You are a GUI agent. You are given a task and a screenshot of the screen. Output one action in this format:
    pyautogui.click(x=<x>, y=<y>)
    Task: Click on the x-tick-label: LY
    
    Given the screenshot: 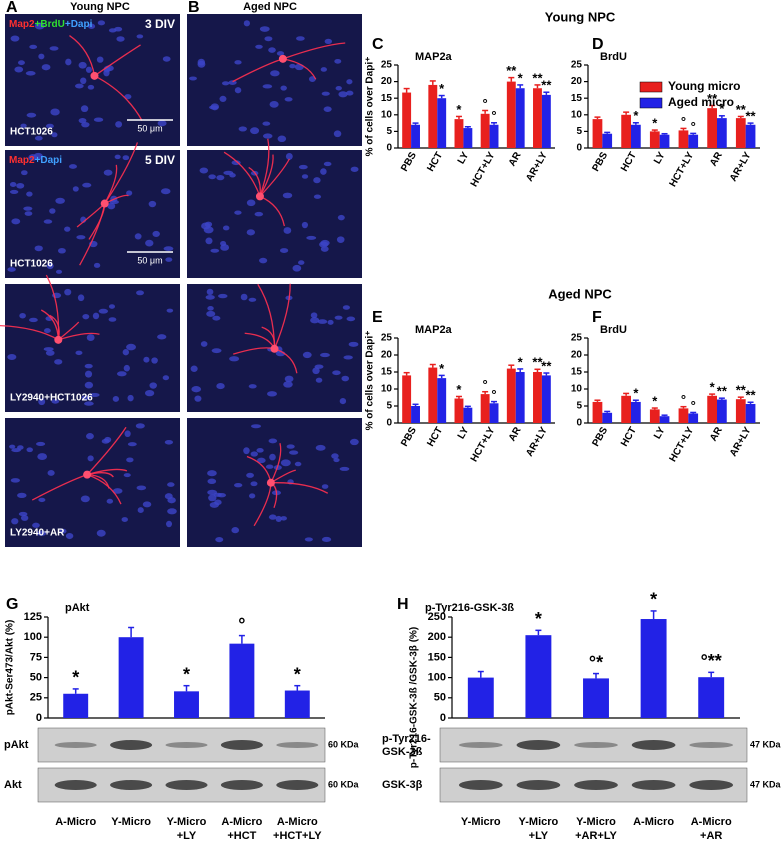 What is the action you would take?
    pyautogui.click(x=464, y=158)
    